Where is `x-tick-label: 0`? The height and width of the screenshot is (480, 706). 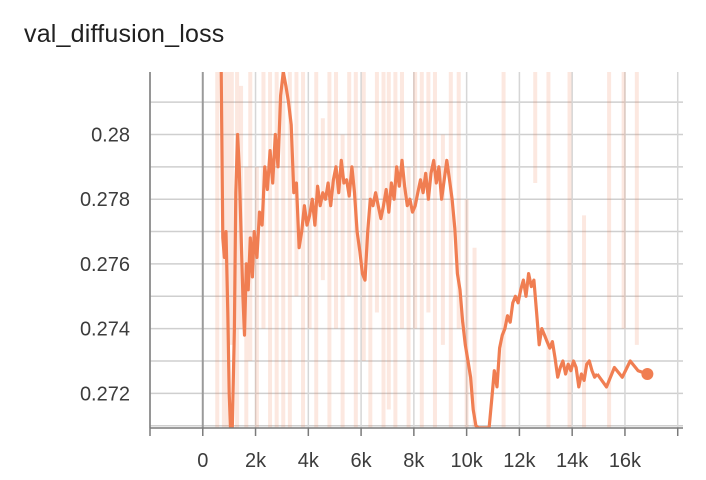 x-tick-label: 0 is located at coordinates (202, 461).